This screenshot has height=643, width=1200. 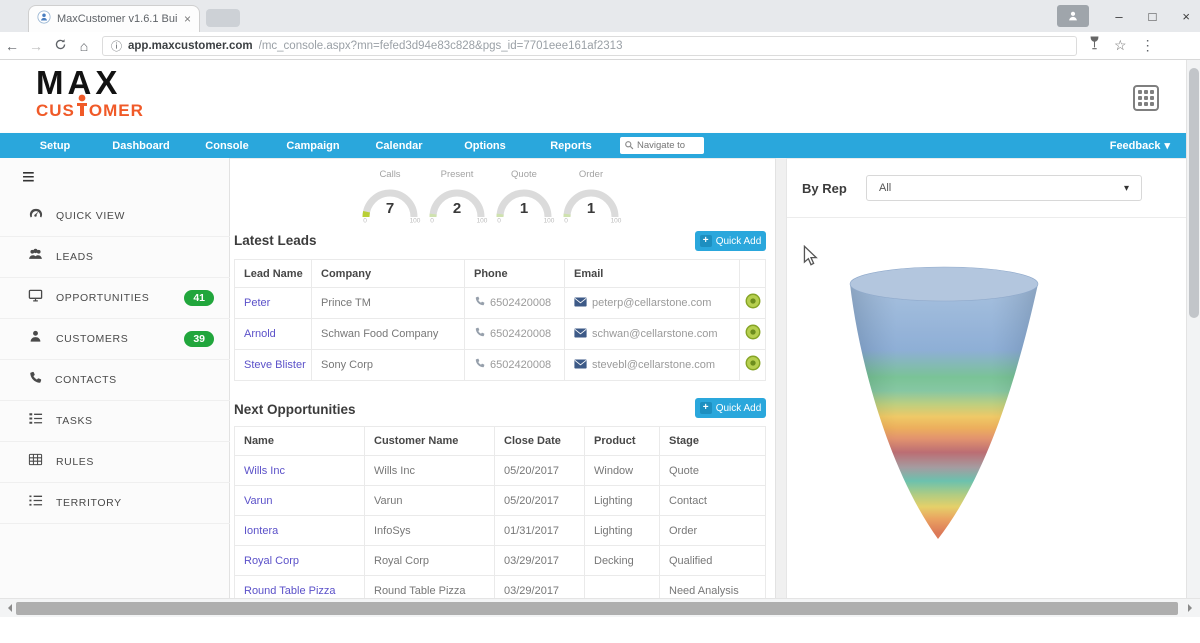 What do you see at coordinates (141, 145) in the screenshot?
I see `nav-item-dashboard: Dashboard` at bounding box center [141, 145].